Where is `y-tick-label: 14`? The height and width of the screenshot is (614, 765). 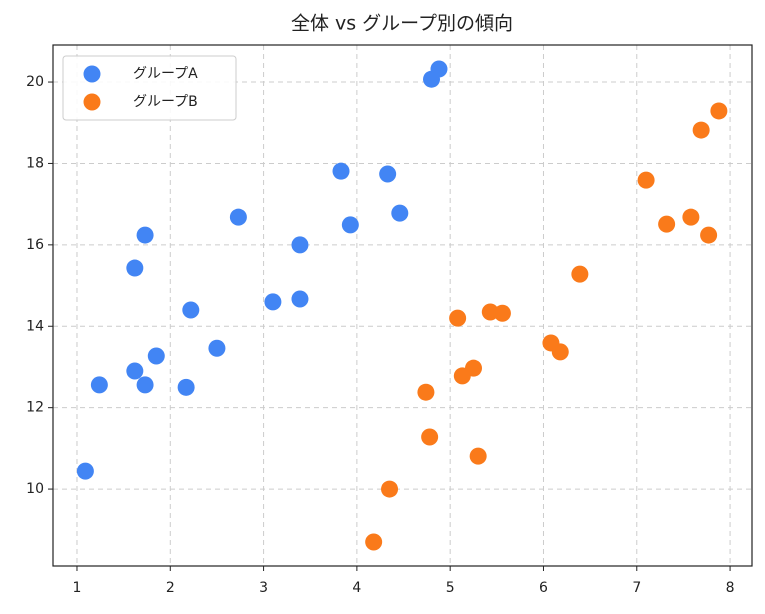
y-tick-label: 14 is located at coordinates (35, 326).